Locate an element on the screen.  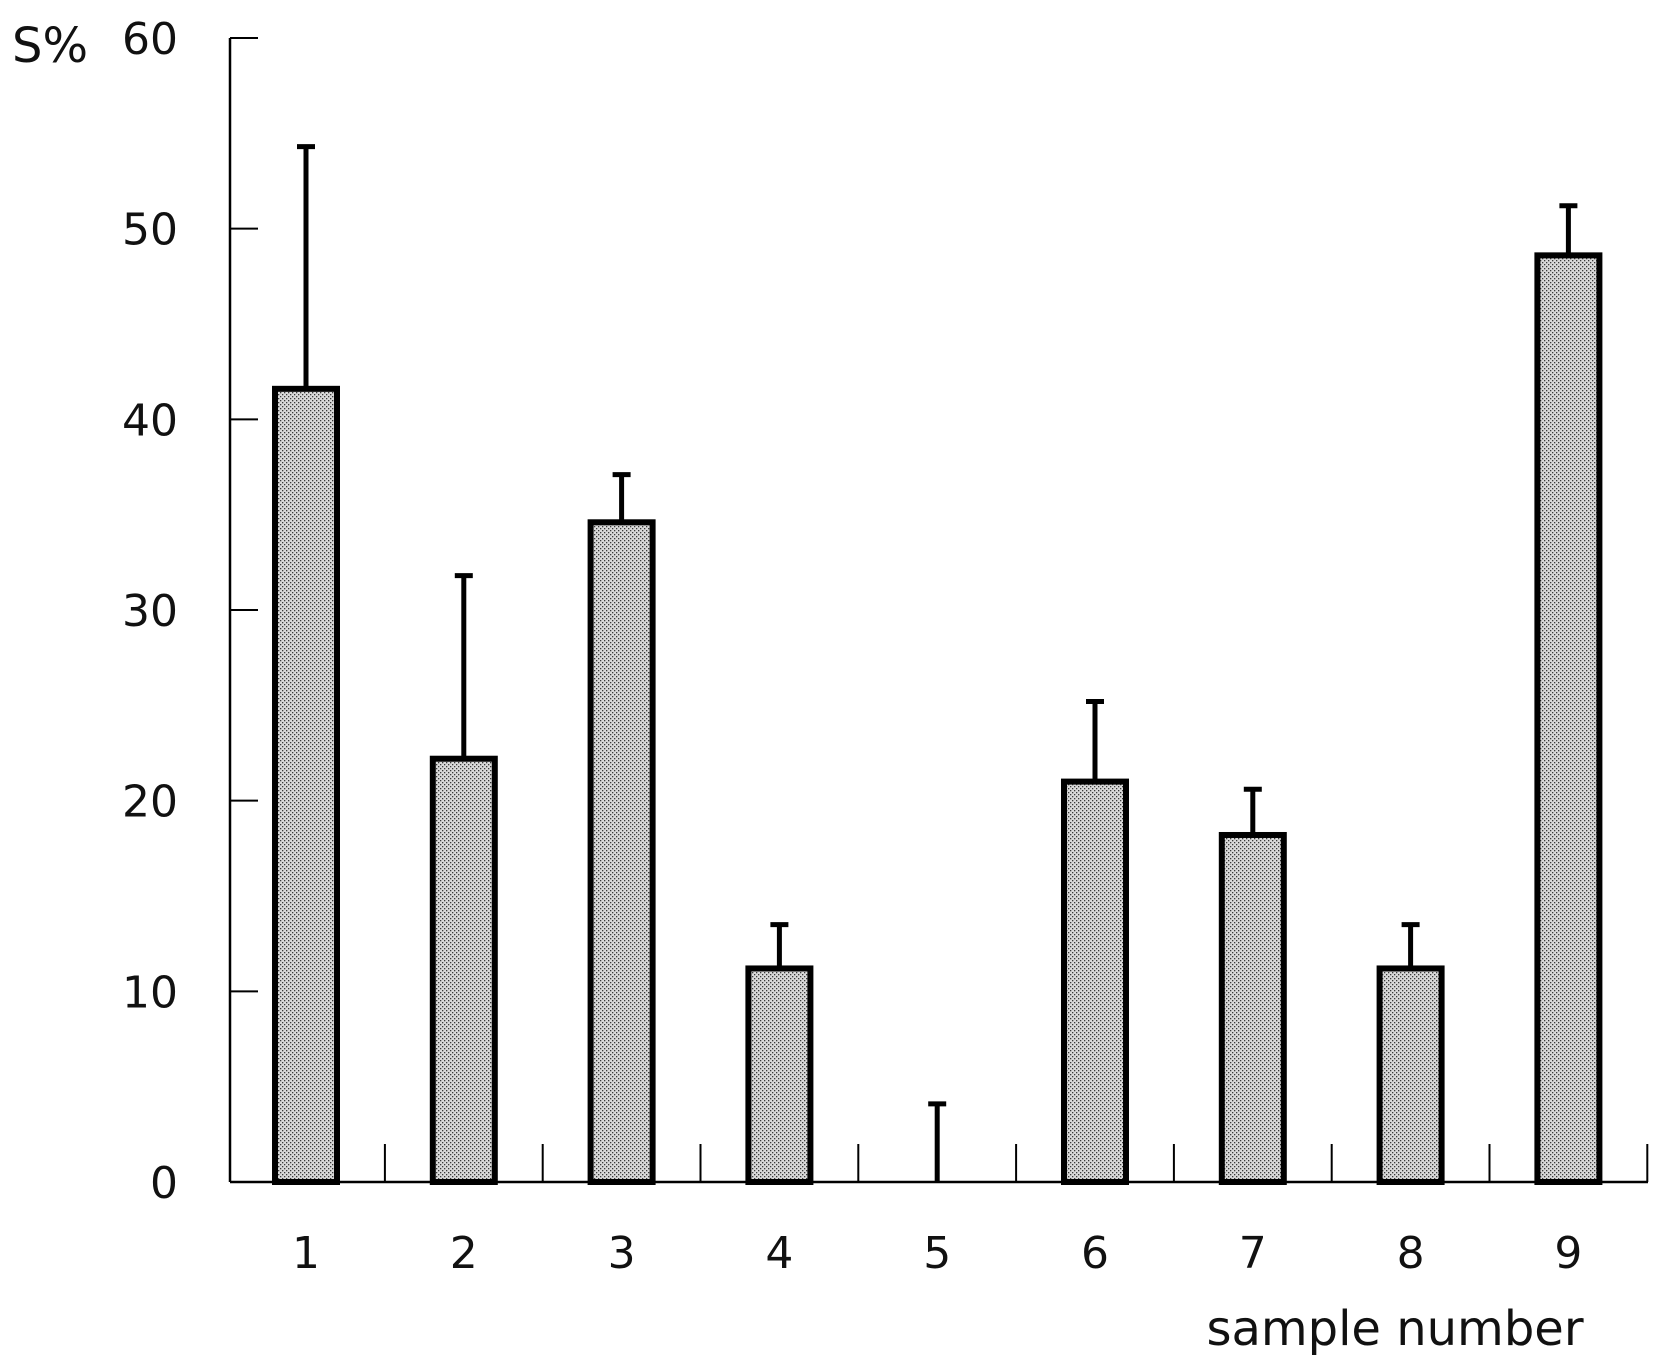
x-tick-label: 9 is located at coordinates (1568, 1253).